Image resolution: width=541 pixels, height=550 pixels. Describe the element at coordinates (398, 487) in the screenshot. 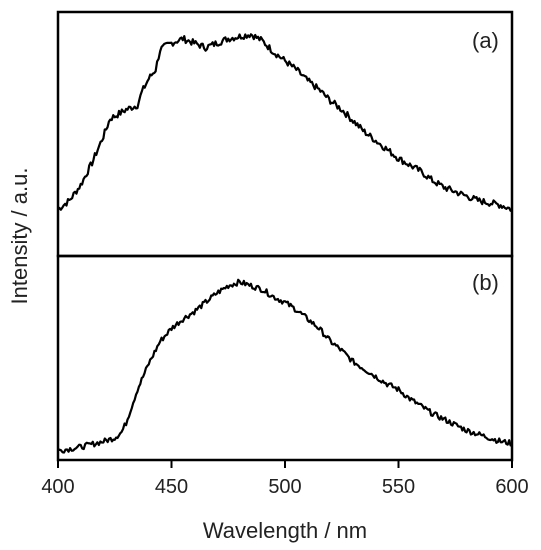

I see `x-tick-label: 550` at that location.